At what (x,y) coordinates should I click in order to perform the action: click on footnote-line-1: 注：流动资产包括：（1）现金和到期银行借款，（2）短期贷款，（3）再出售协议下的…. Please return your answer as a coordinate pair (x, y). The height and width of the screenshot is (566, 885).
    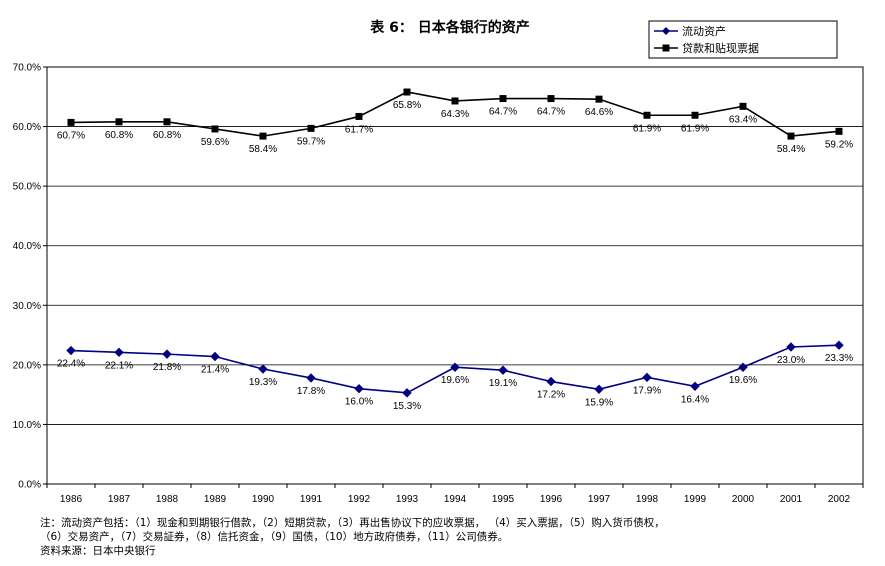
    Looking at the image, I should click on (352, 523).